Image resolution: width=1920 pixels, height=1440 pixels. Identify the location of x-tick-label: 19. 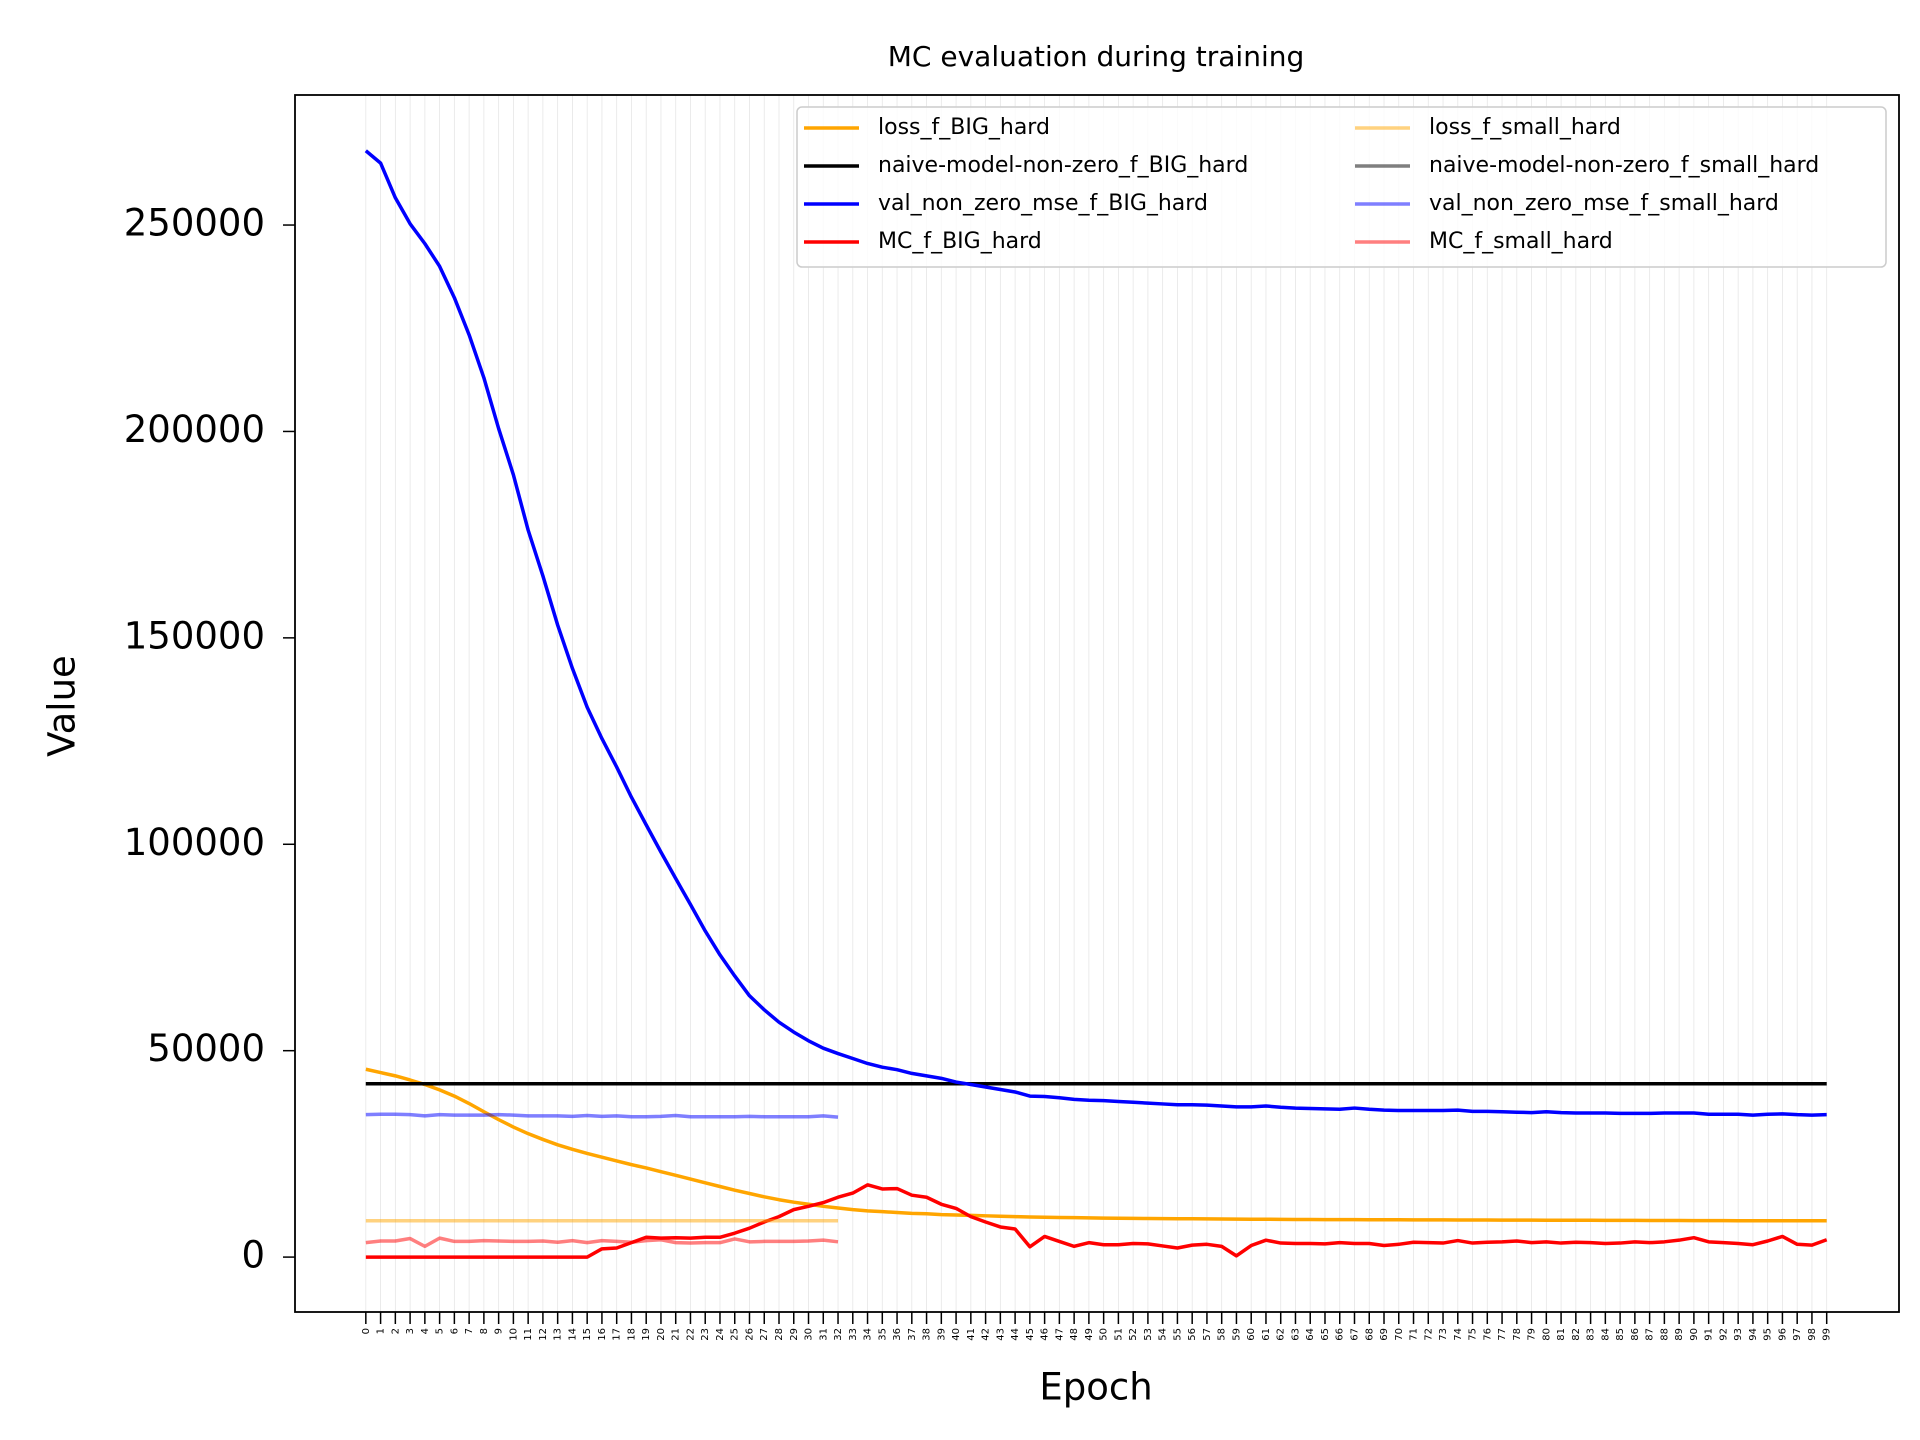
(646, 1334).